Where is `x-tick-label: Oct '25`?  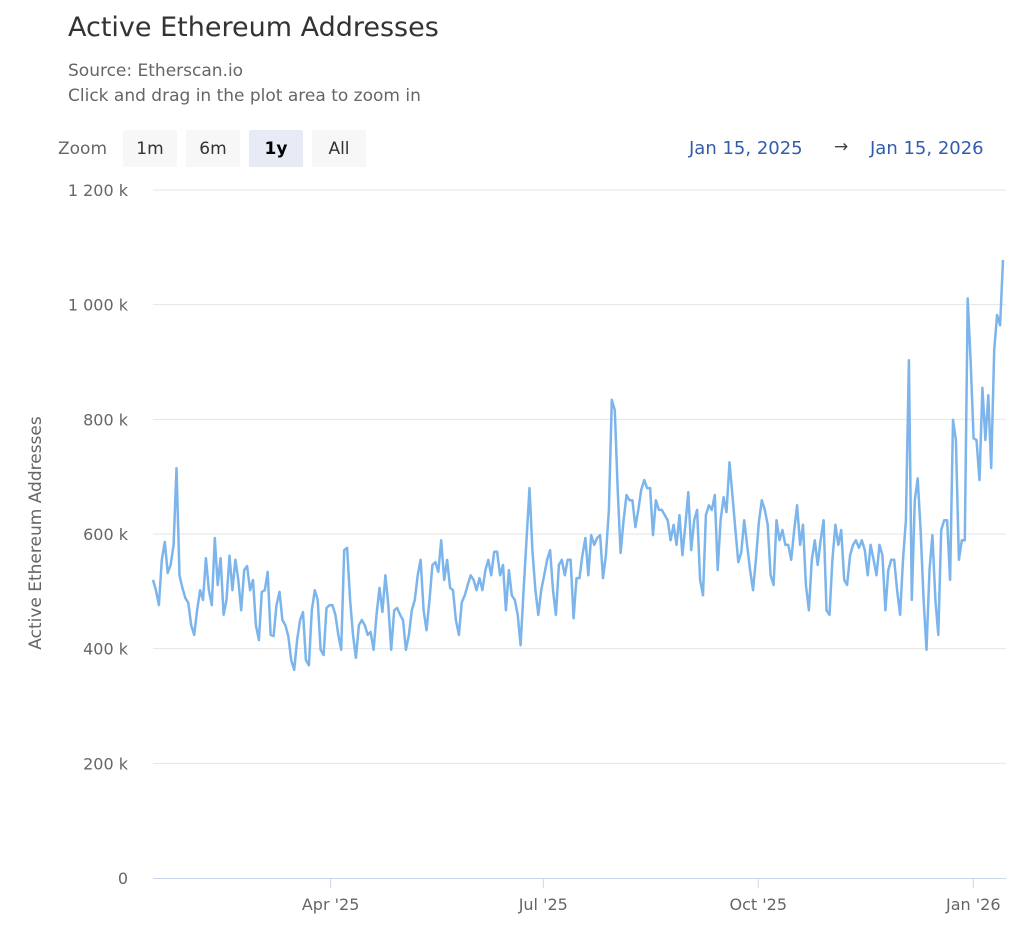
x-tick-label: Oct '25 is located at coordinates (759, 904).